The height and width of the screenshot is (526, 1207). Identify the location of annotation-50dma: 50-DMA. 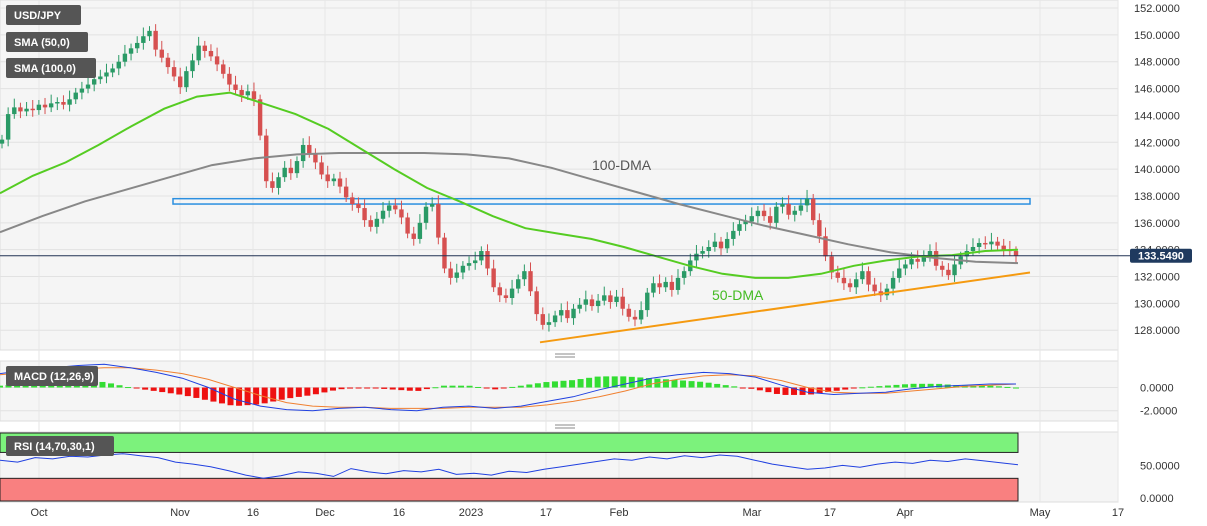
(738, 295).